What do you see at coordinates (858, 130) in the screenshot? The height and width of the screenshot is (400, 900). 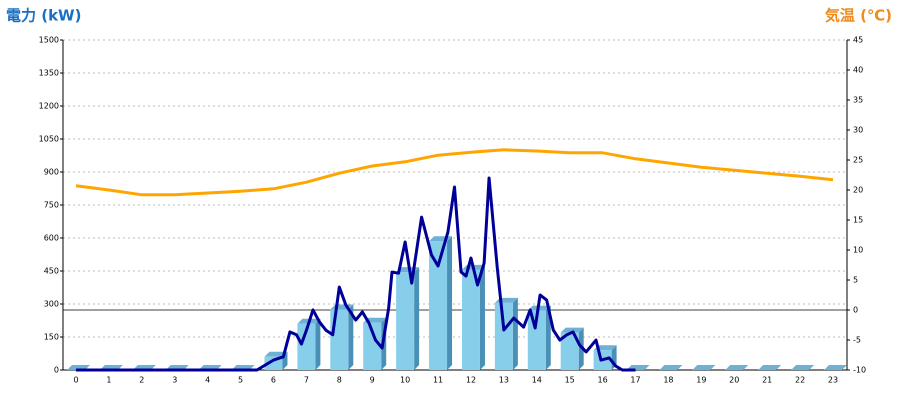 I see `y2-tick-label: 30` at bounding box center [858, 130].